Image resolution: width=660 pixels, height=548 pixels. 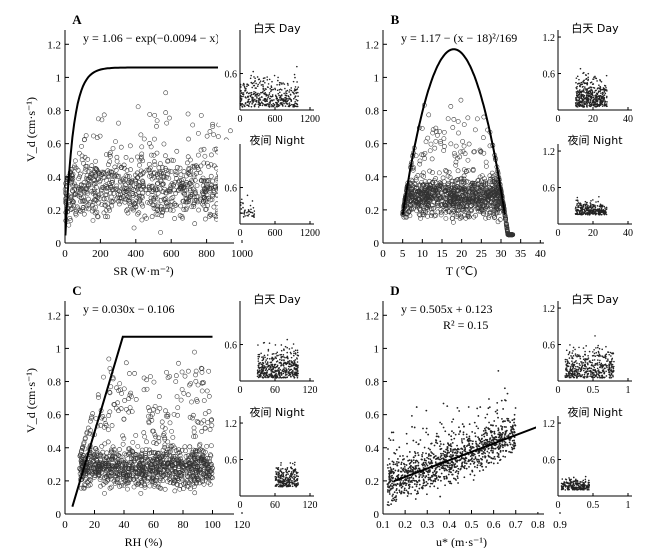 What do you see at coordinates (242, 254) in the screenshot?
I see `x-tick-label: 1000` at bounding box center [242, 254].